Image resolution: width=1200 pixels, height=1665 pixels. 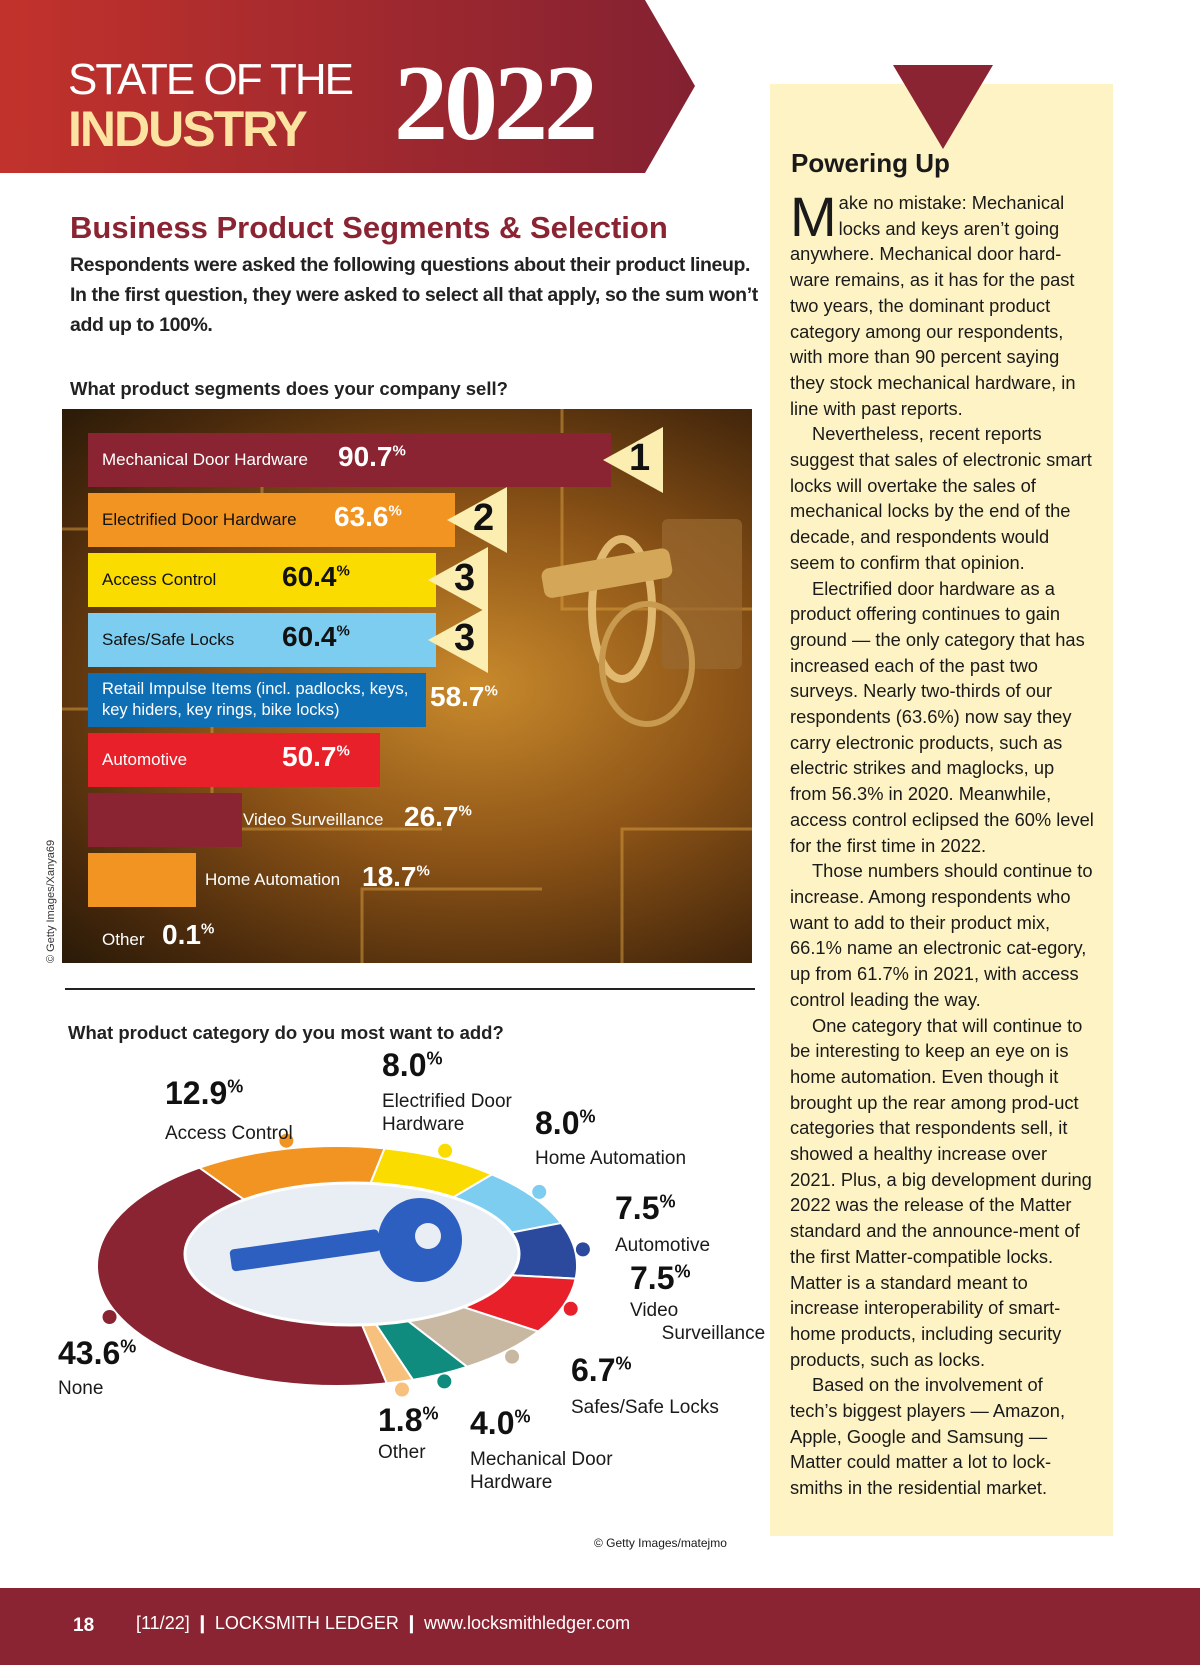 I want to click on pie-value: 43.6%, so click(x=97, y=1353).